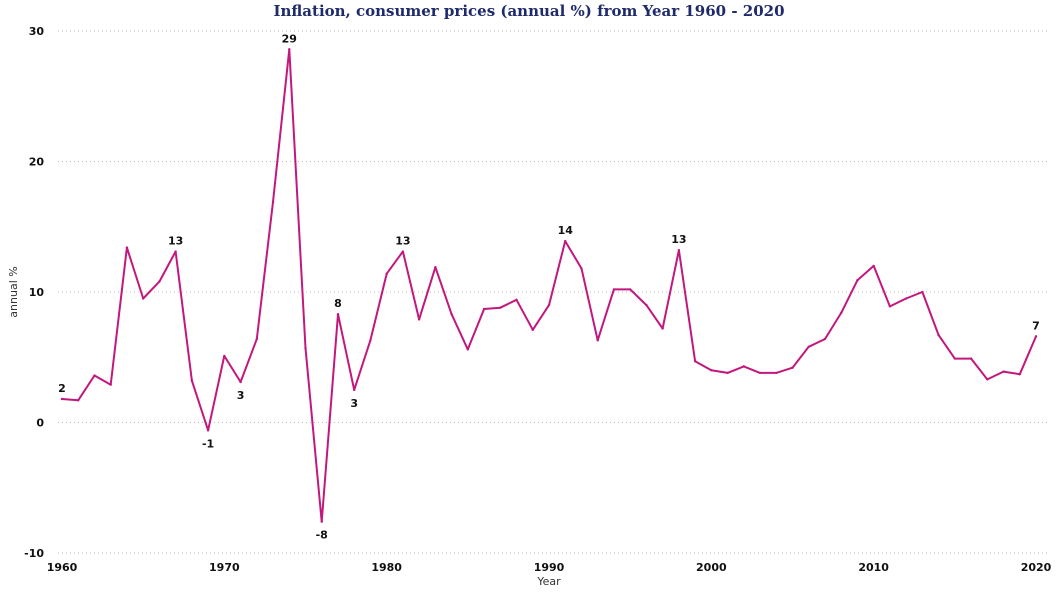  What do you see at coordinates (338, 303) in the screenshot?
I see `data-label: 8` at bounding box center [338, 303].